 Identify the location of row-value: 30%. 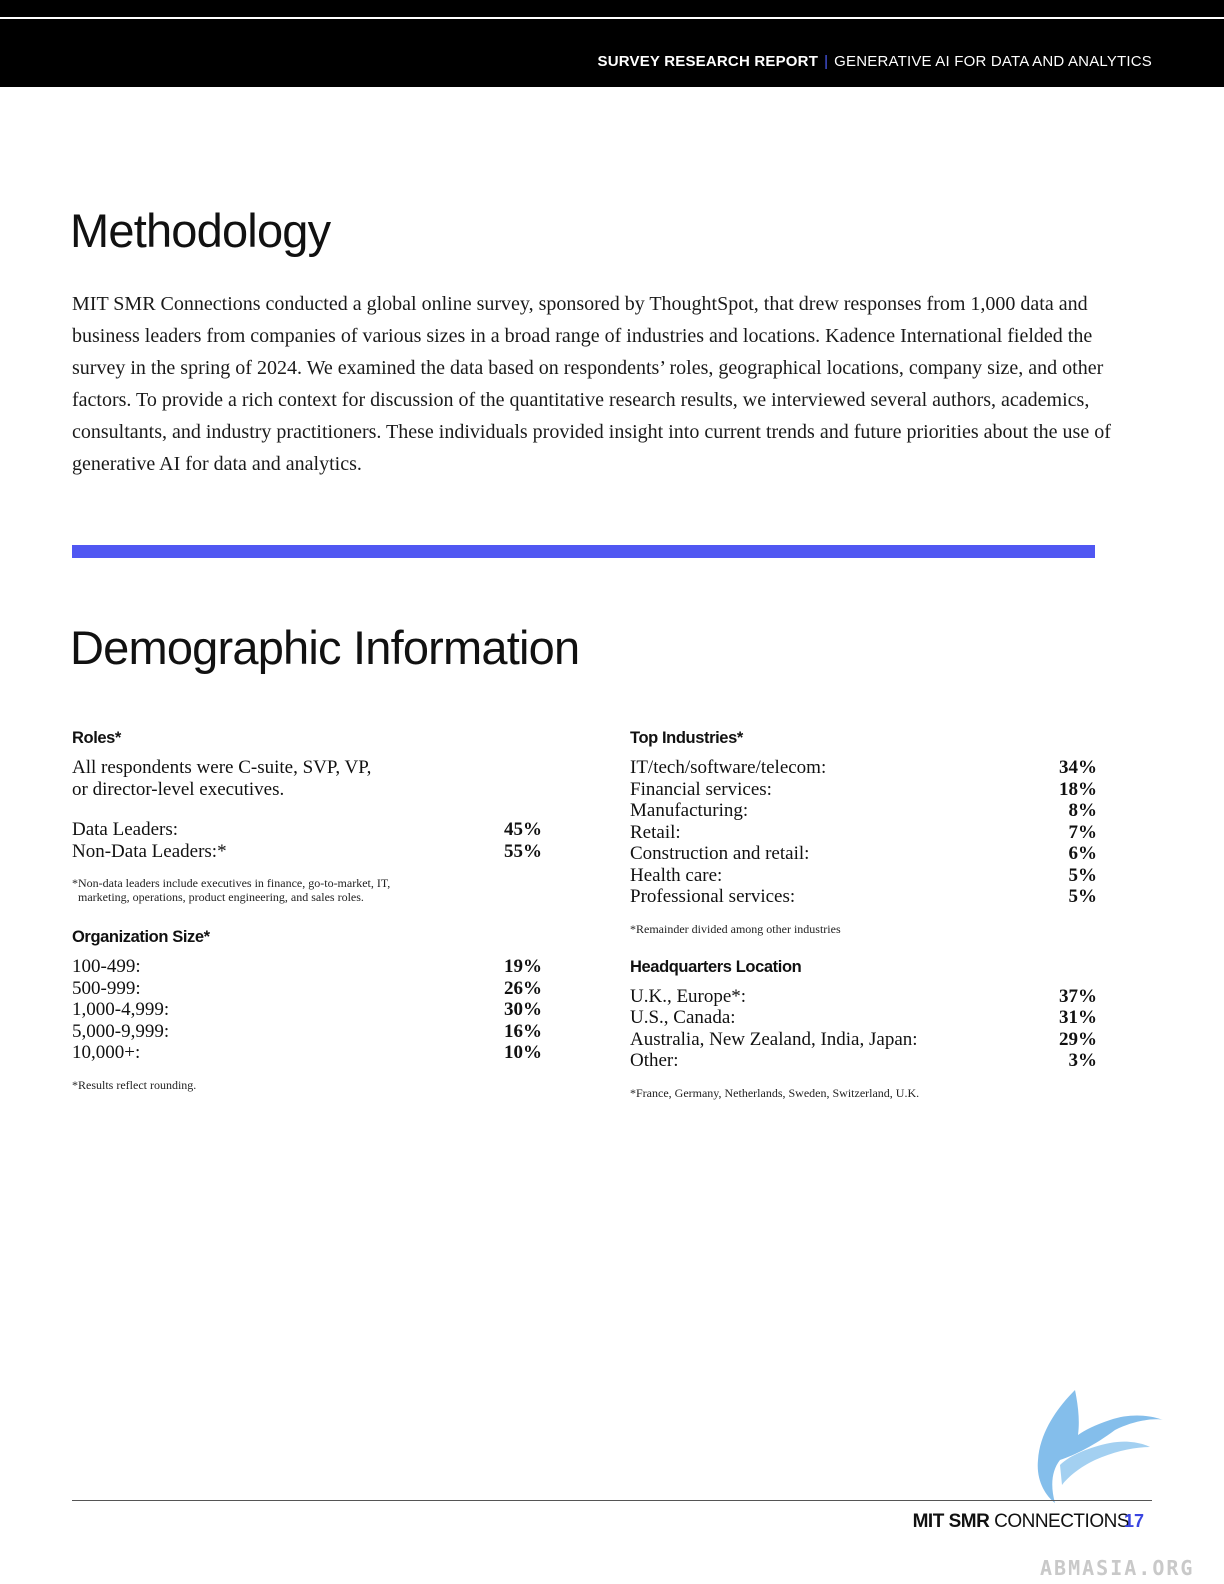
(523, 1009).